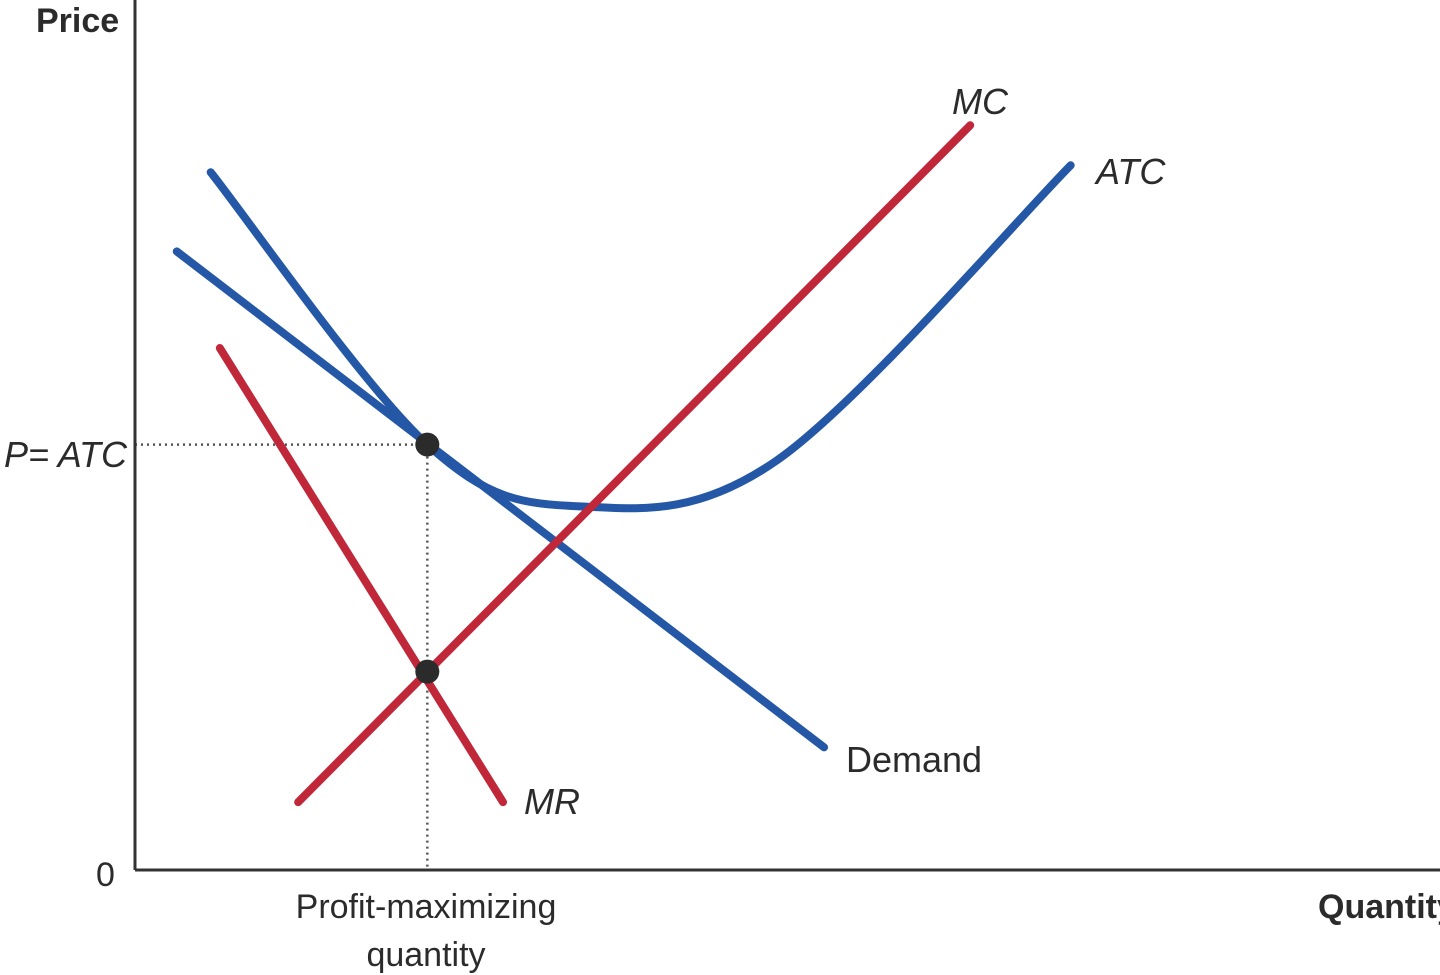  I want to click on series-label-atc: ATC, so click(1130, 171).